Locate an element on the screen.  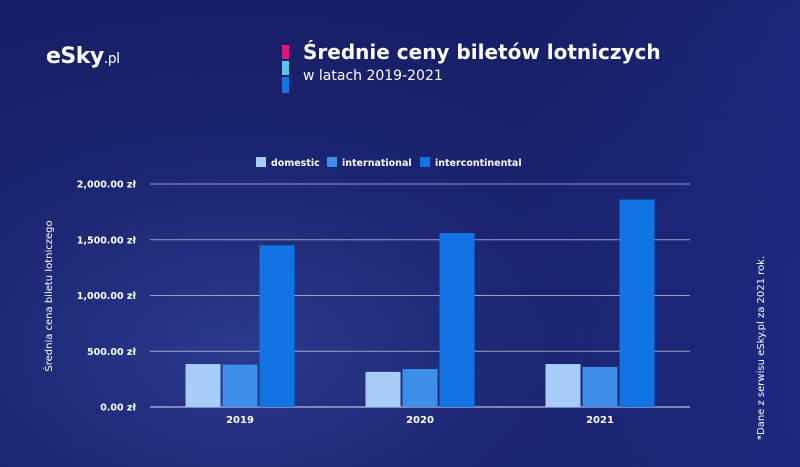
chart-legend: domestic international intercontinental is located at coordinates (389, 163).